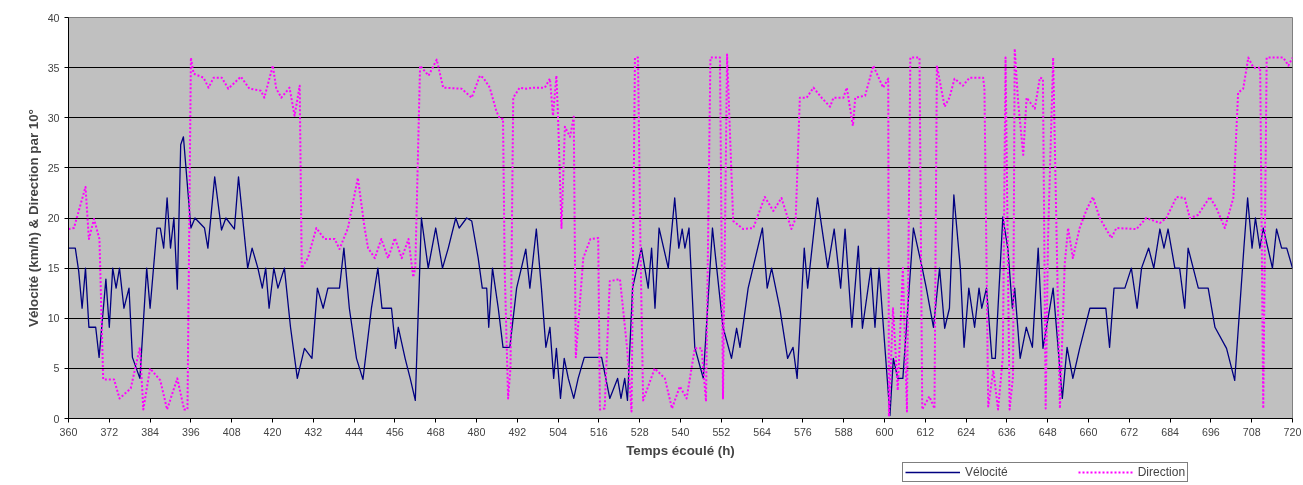  What do you see at coordinates (354, 431) in the screenshot?
I see `x-tick-label: 444` at bounding box center [354, 431].